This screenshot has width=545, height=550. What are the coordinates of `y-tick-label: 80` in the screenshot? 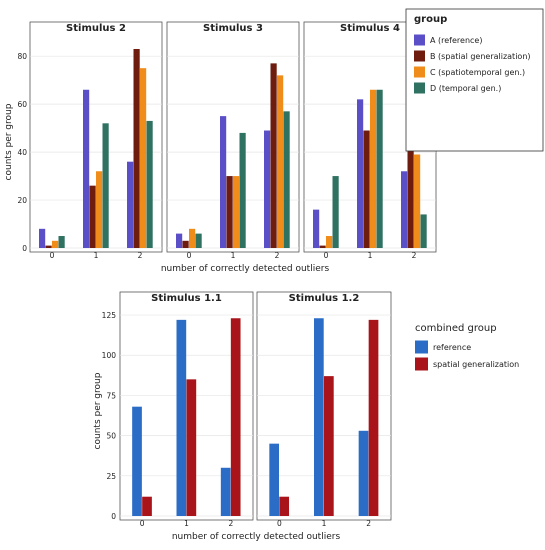 It's located at (22, 56).